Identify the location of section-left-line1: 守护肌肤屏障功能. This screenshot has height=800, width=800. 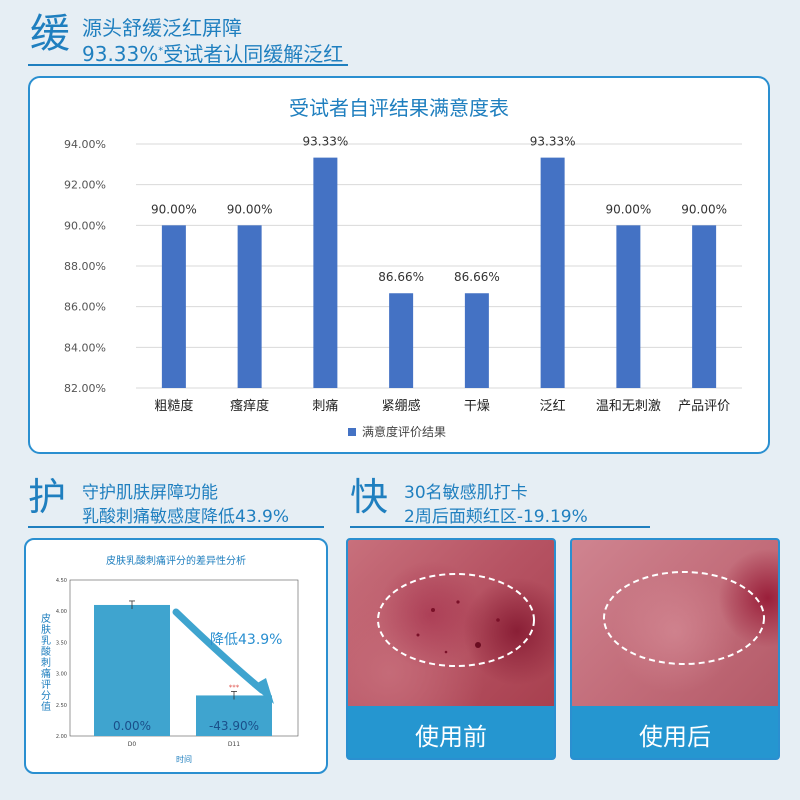
(150, 493).